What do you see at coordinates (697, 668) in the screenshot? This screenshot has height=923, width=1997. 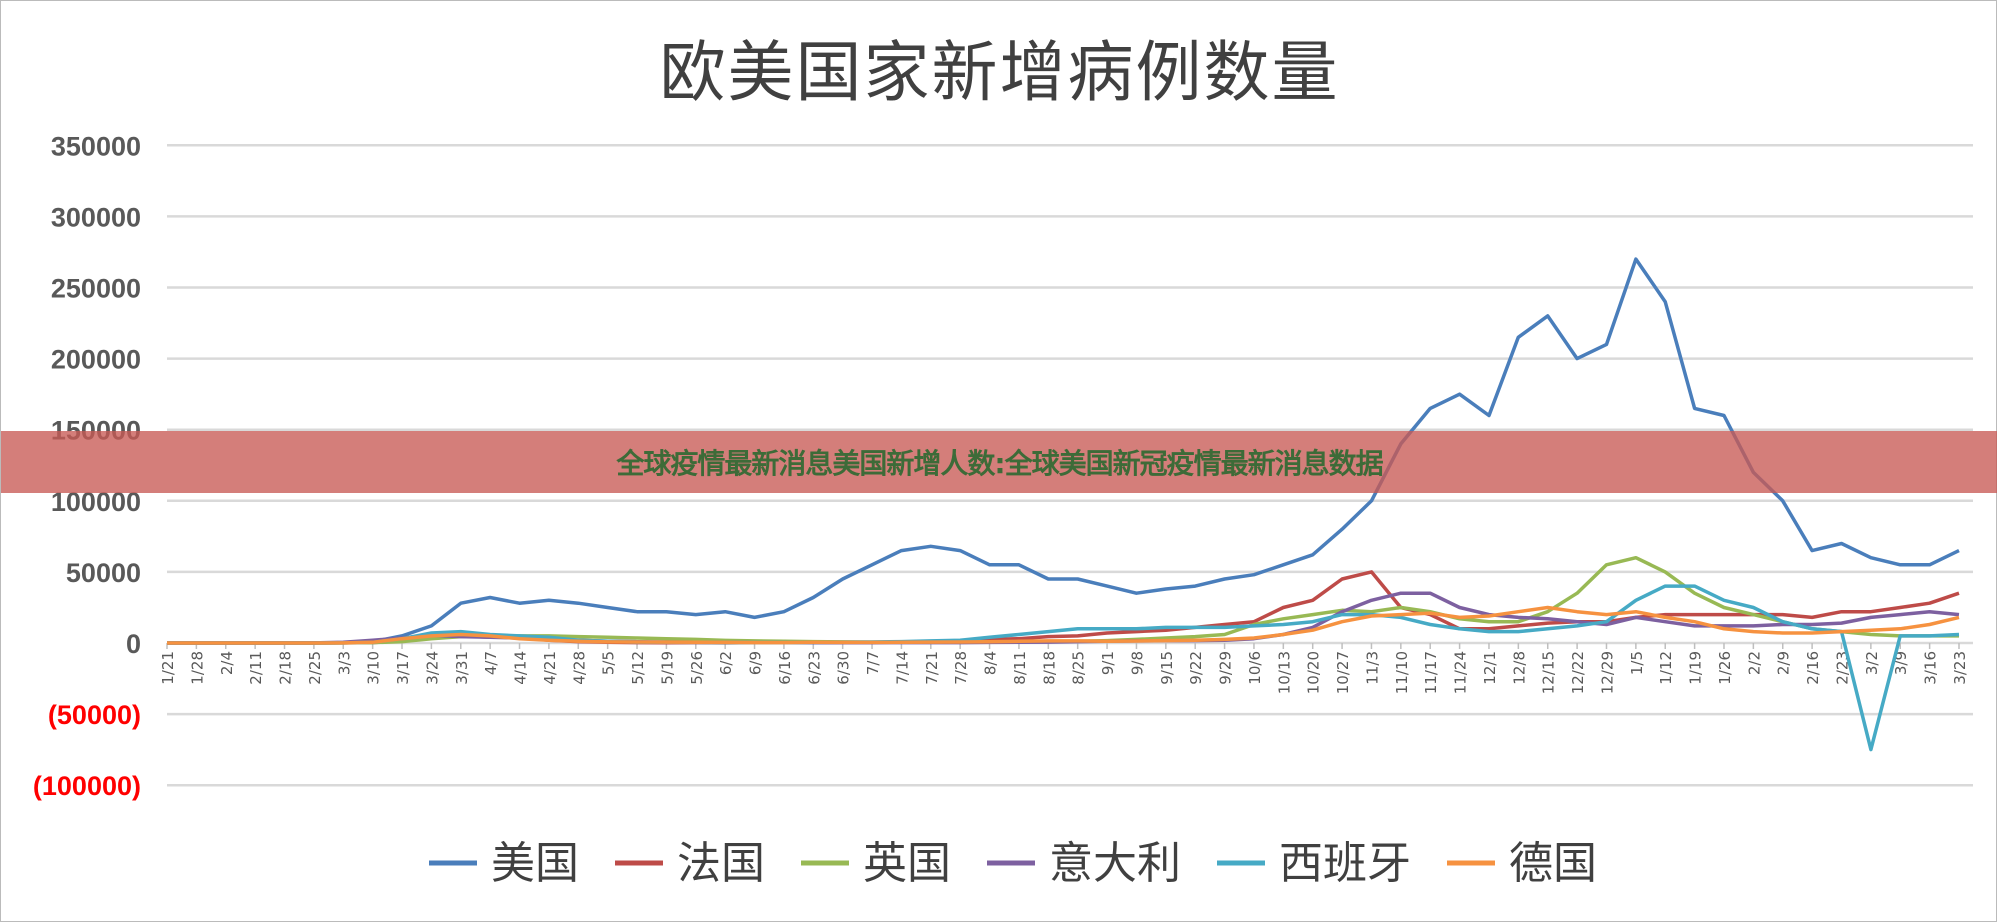 I see `x-tick-label: 5/26` at bounding box center [697, 668].